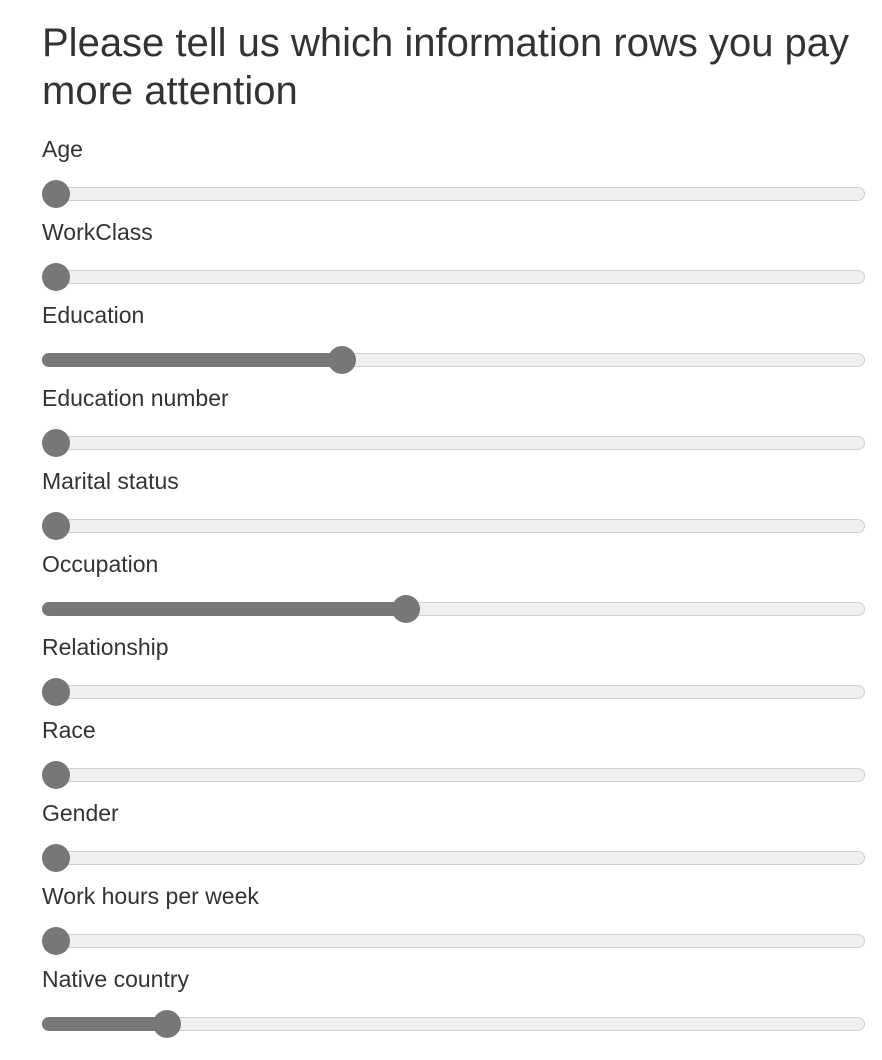 This screenshot has height=1060, width=882. Describe the element at coordinates (93, 315) in the screenshot. I see `slider-label: Education` at that location.